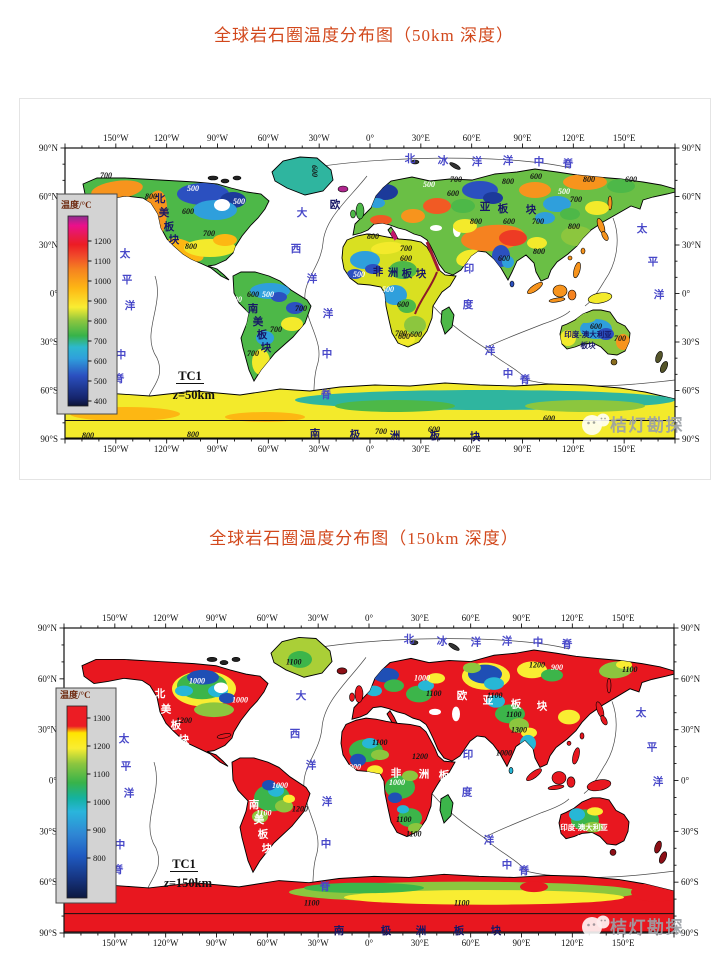 This screenshot has height=953, width=728. Describe the element at coordinates (393, 273) in the screenshot. I see `plate-name-char: 洲` at that location.